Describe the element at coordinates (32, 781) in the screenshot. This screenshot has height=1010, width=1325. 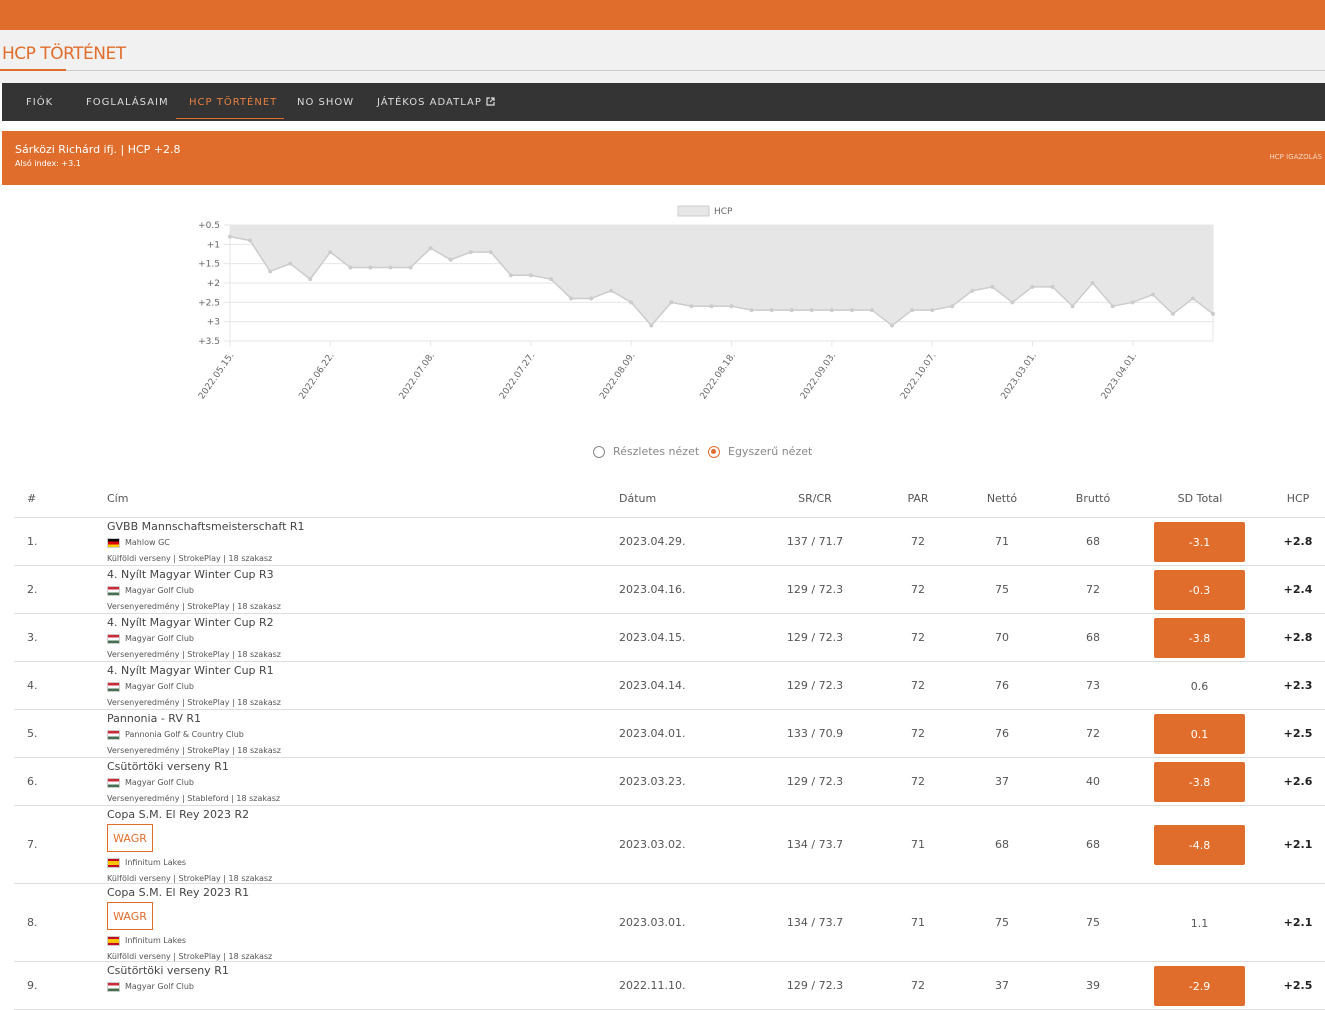
I see `row-index: 6.` at that location.